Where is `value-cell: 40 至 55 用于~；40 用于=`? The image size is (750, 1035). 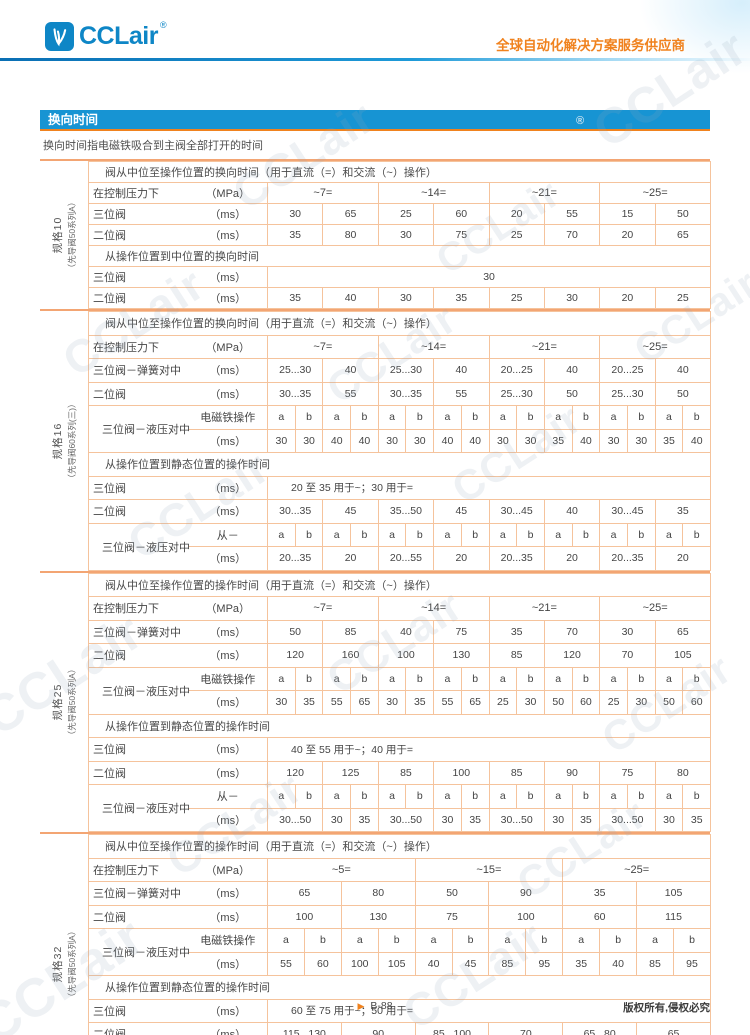
value-cell: 40 至 55 用于~；40 用于= is located at coordinates (489, 749).